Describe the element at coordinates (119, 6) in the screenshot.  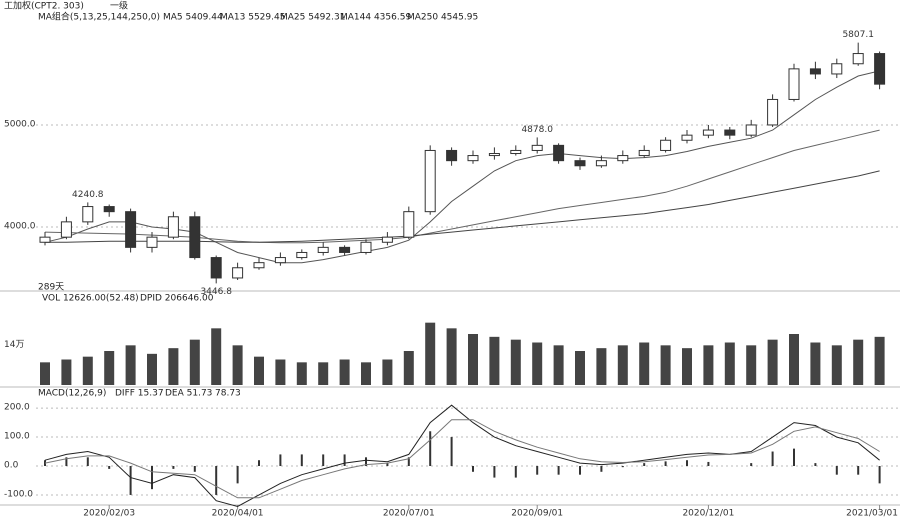
I see `period: 一级` at that location.